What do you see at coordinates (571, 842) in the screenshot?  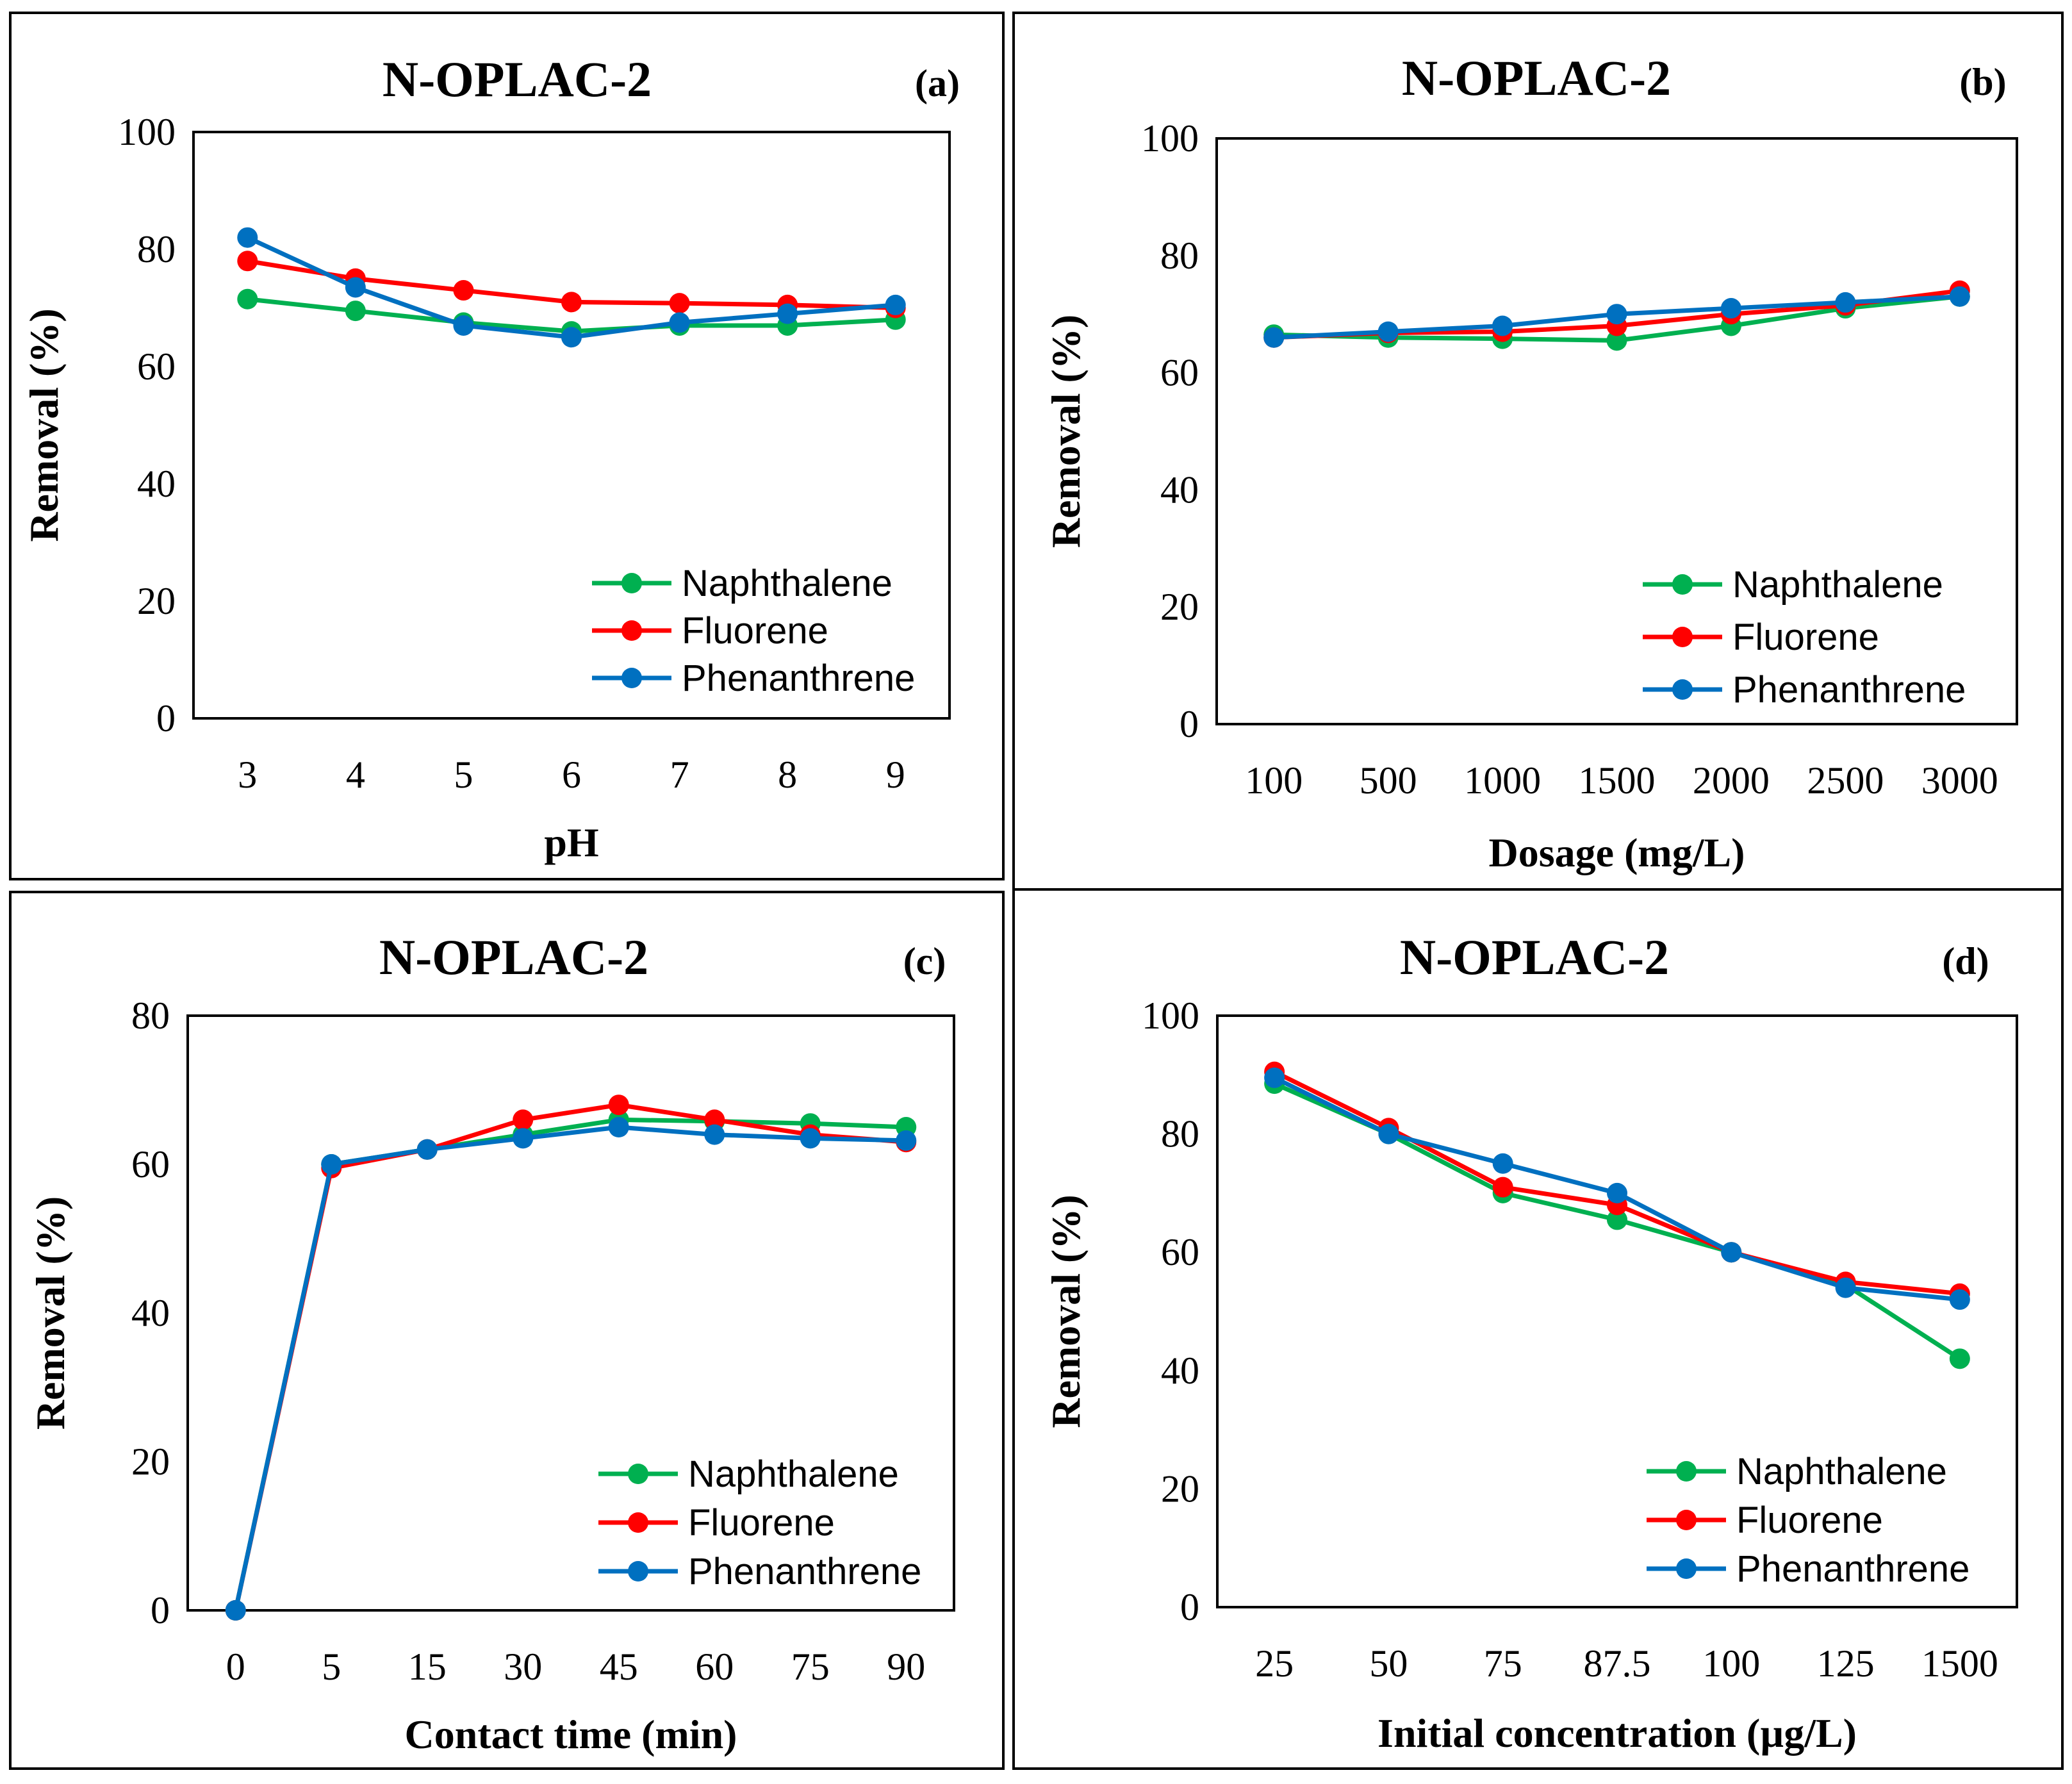 I see `x-axis-label: pH` at bounding box center [571, 842].